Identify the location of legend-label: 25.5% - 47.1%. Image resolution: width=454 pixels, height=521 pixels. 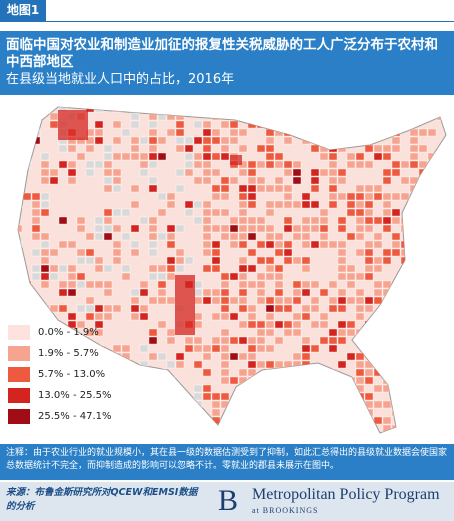
(75, 416).